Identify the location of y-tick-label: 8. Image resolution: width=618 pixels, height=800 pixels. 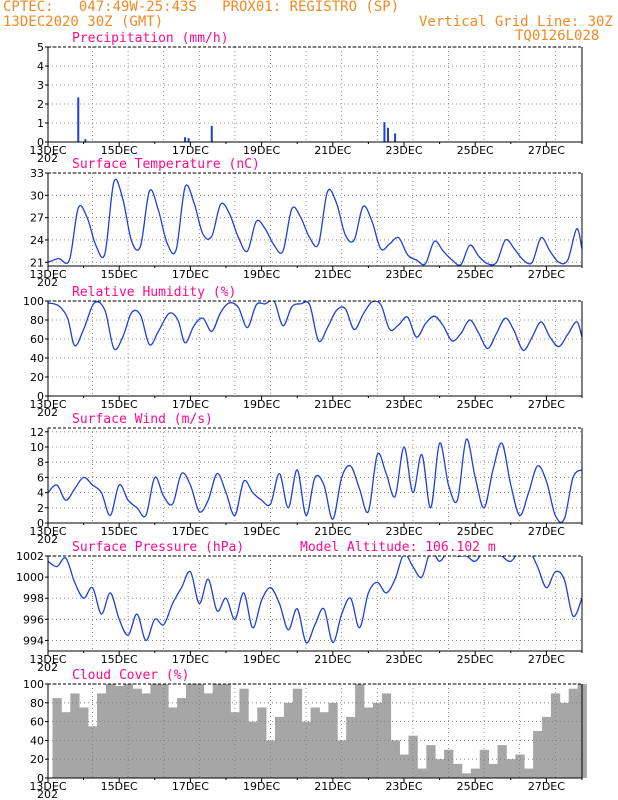
(40, 462).